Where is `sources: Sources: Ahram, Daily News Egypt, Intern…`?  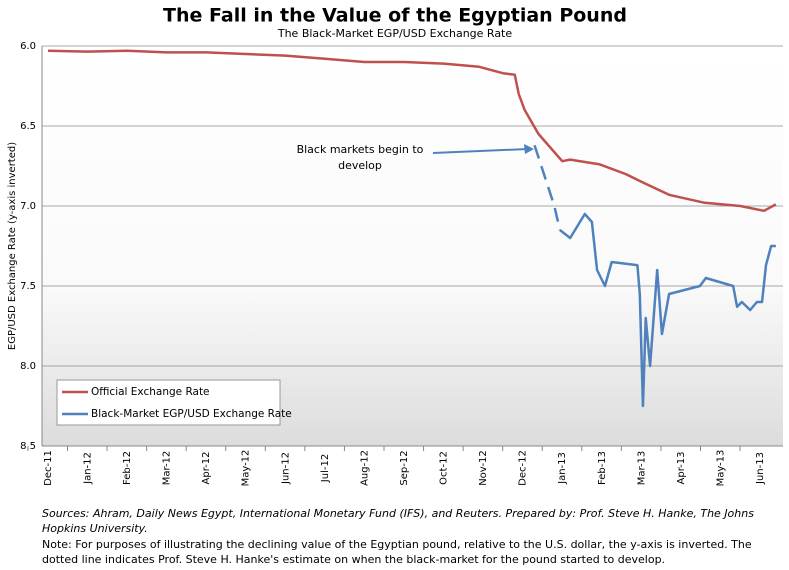
sources: Sources: Ahram, Daily News Egypt, Intern… is located at coordinates (398, 521).